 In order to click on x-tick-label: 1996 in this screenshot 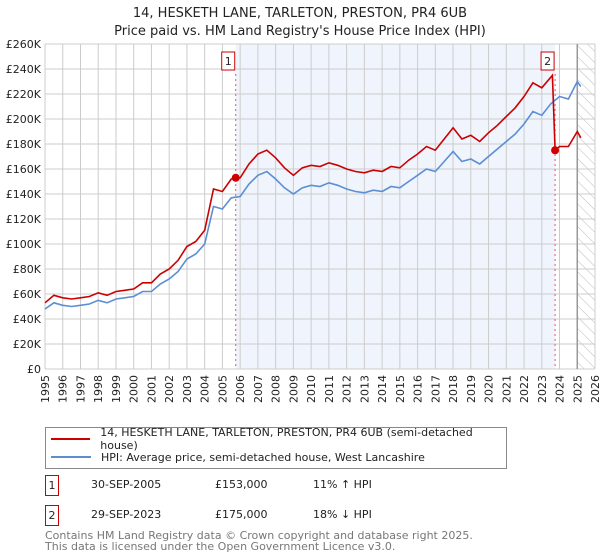, I will do `click(63, 389)`.